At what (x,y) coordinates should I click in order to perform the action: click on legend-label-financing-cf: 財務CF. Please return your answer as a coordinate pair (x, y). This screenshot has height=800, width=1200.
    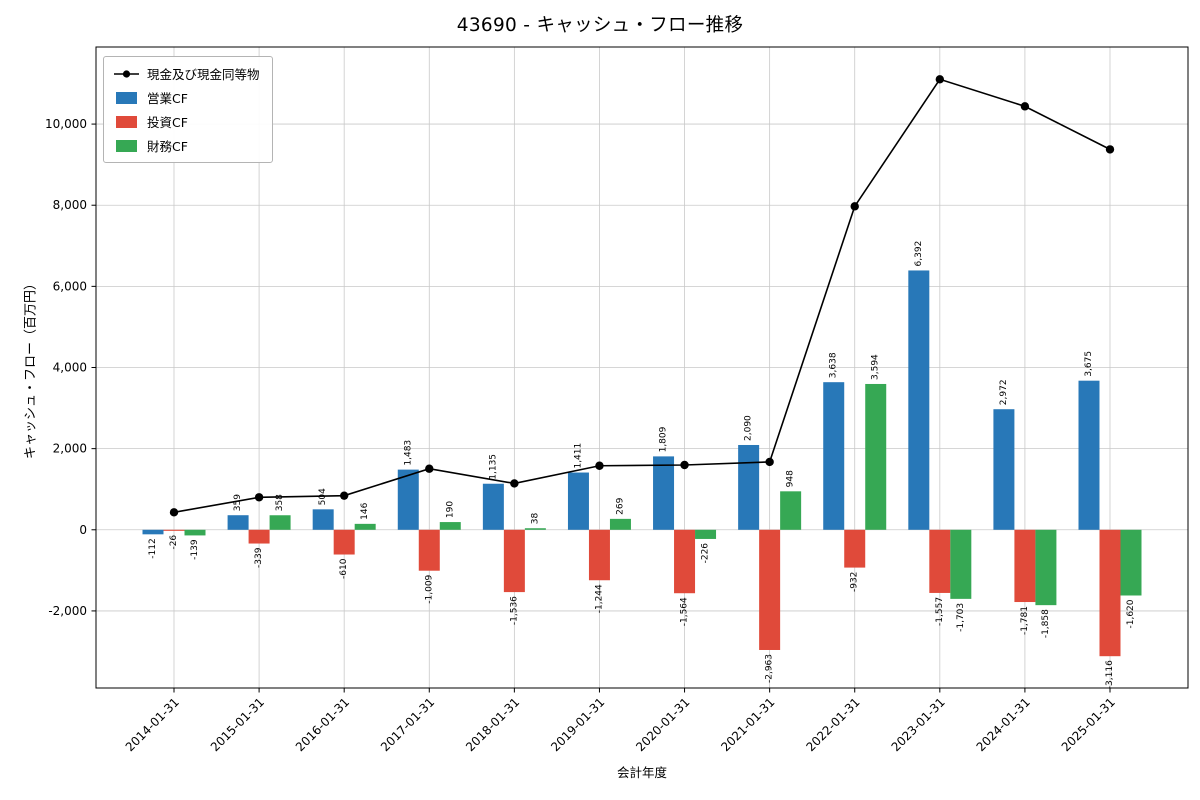
    Looking at the image, I should click on (167, 146).